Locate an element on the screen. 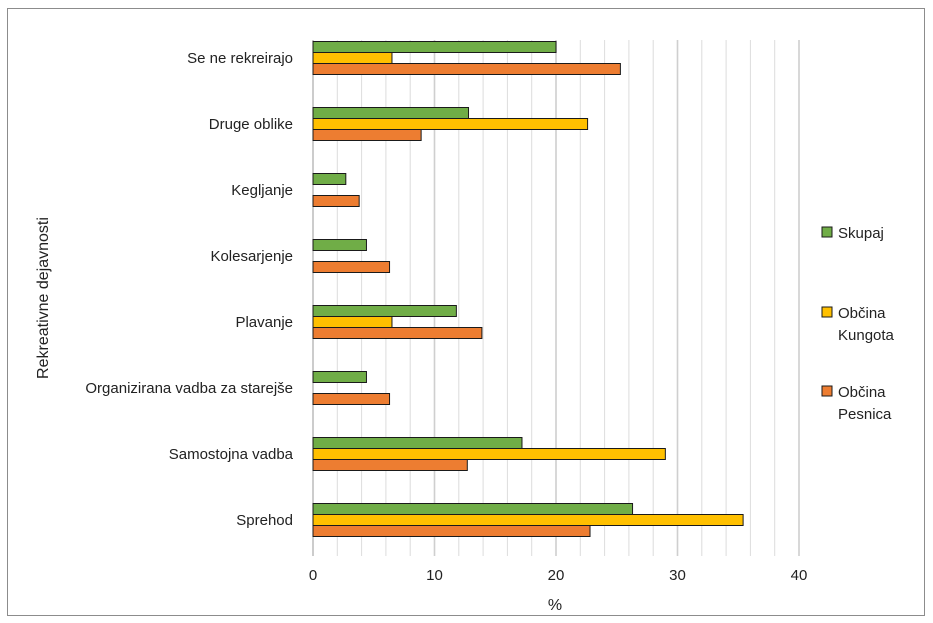  category-label: Kegljanje is located at coordinates (262, 190).